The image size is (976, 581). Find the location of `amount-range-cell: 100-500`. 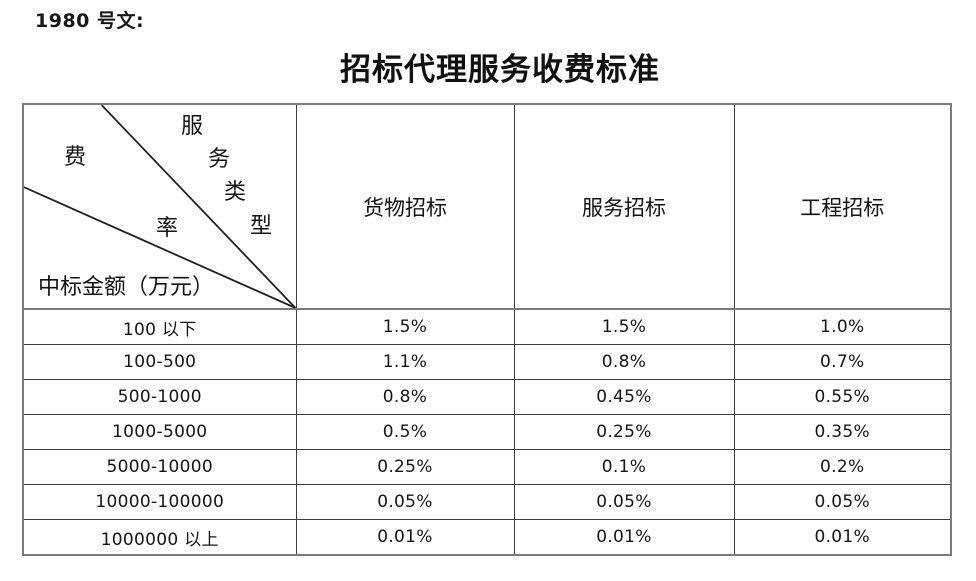

amount-range-cell: 100-500 is located at coordinates (159, 362).